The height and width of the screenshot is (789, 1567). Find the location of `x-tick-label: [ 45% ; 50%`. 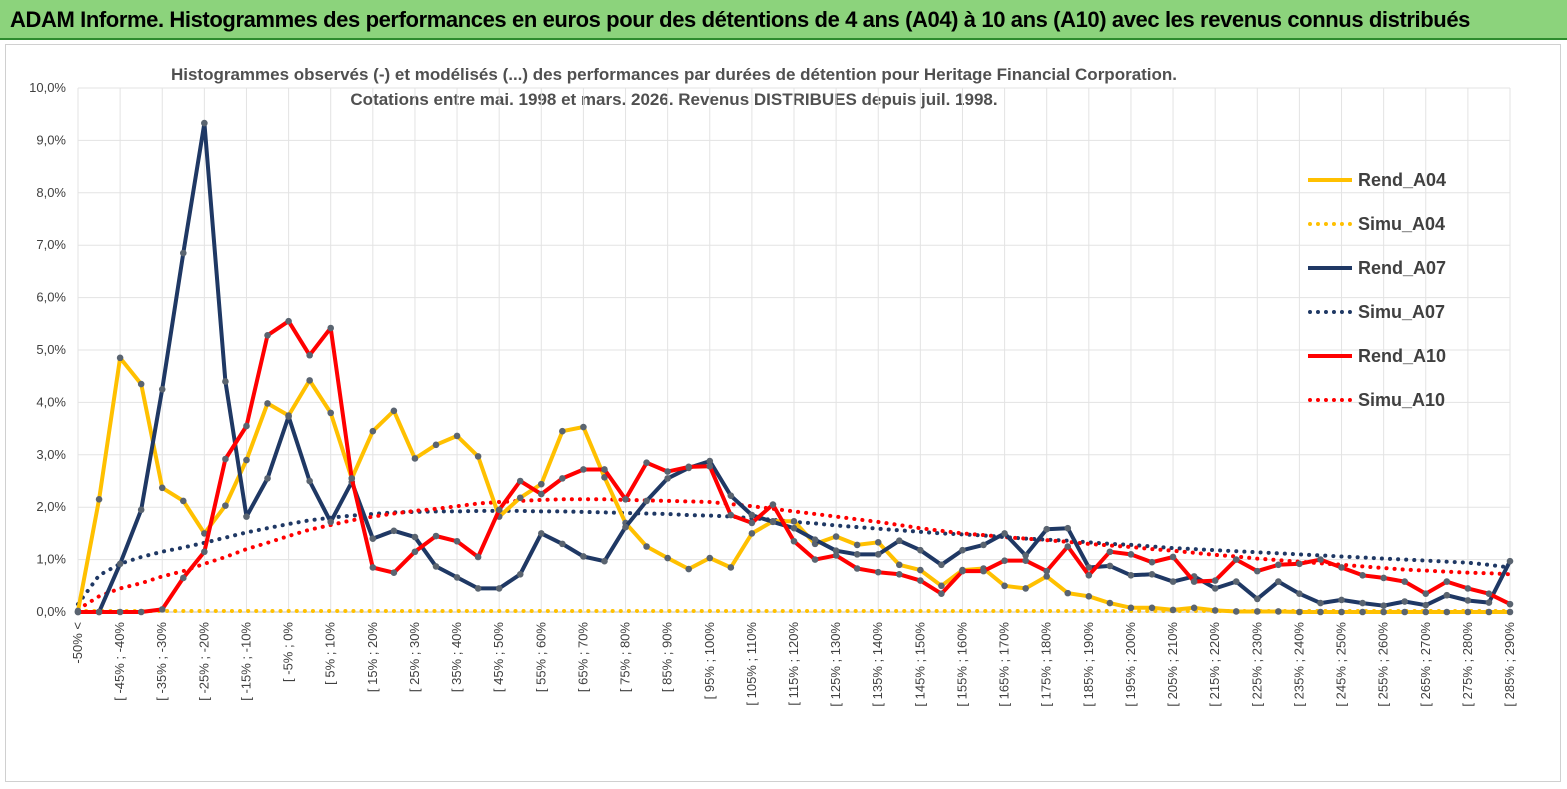

x-tick-label: [ 45% ; 50% is located at coordinates (498, 657).